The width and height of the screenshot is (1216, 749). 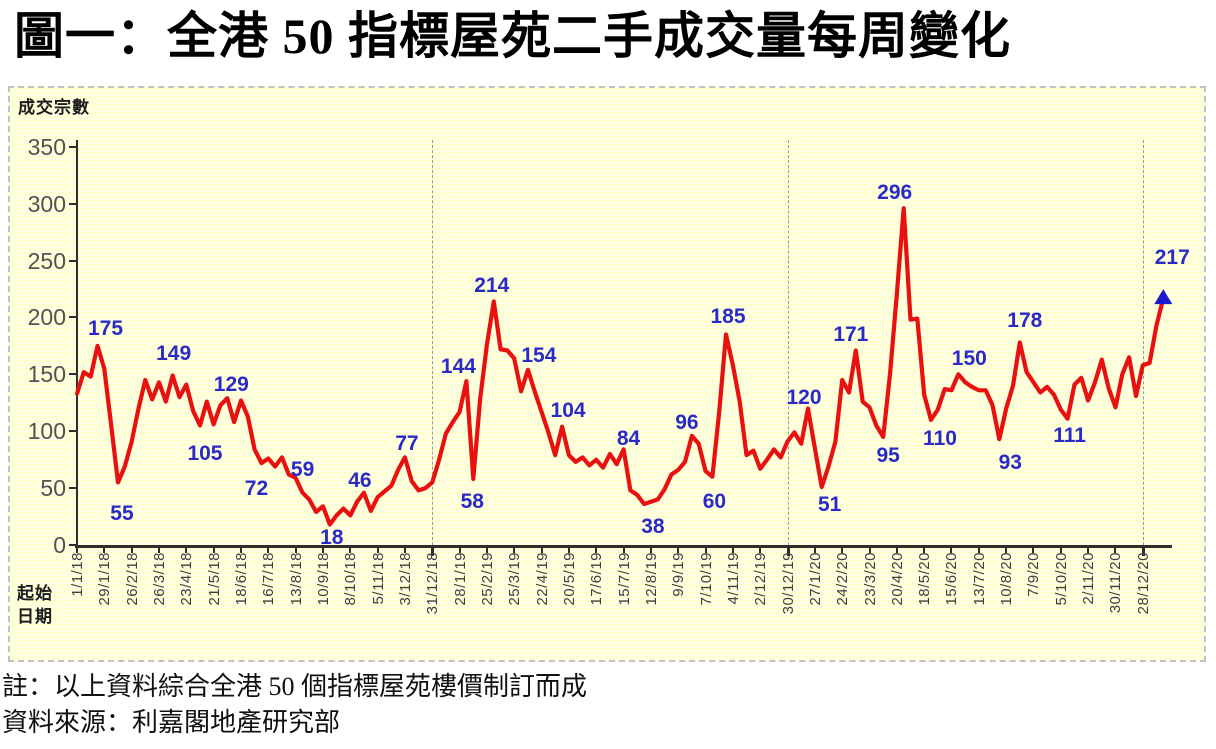 I want to click on data-point-label: 96, so click(x=687, y=422).